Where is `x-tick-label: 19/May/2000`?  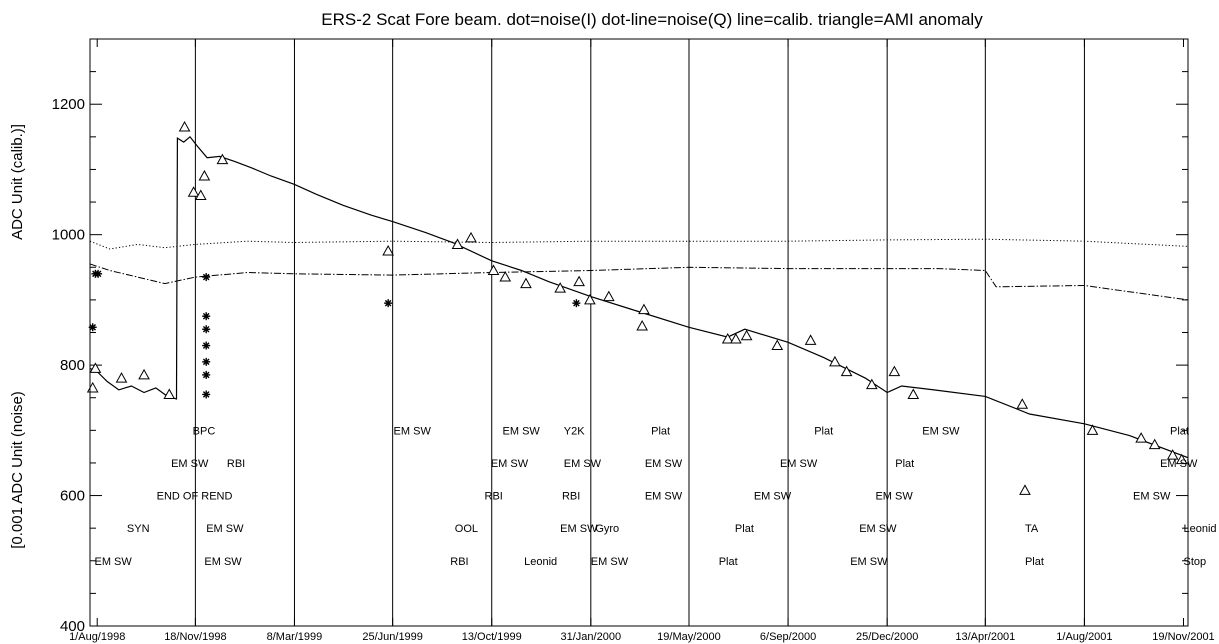
x-tick-label: 19/May/2000 is located at coordinates (689, 637).